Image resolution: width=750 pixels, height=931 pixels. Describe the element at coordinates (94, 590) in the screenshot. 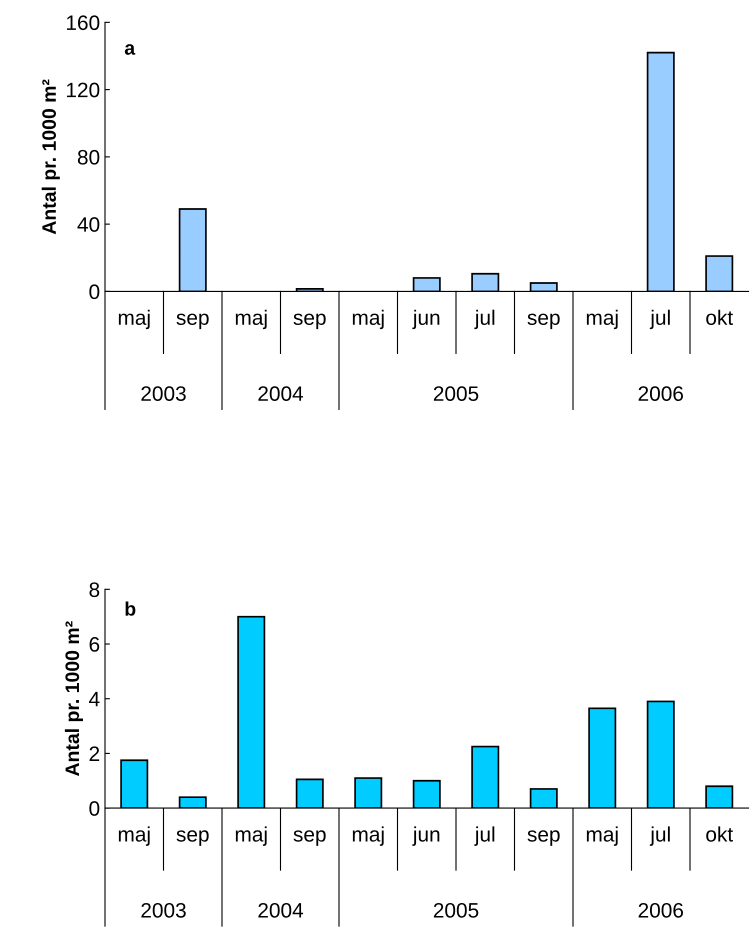

I see `y-tick-label: 8` at that location.